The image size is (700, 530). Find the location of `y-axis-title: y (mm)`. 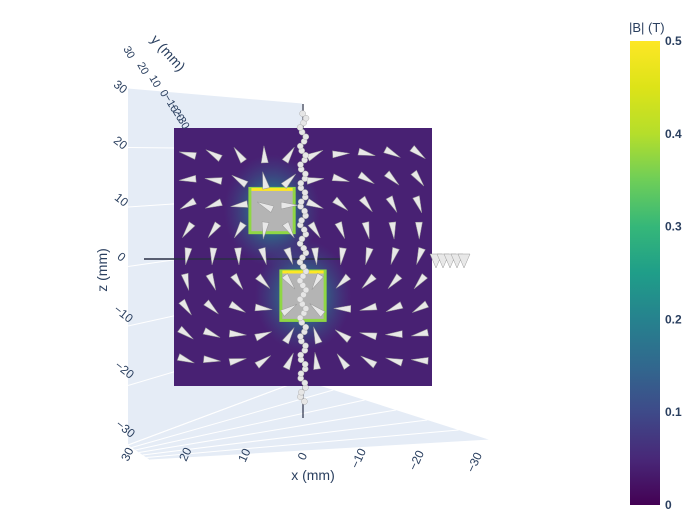

y-axis-title: y (mm) is located at coordinates (168, 52).